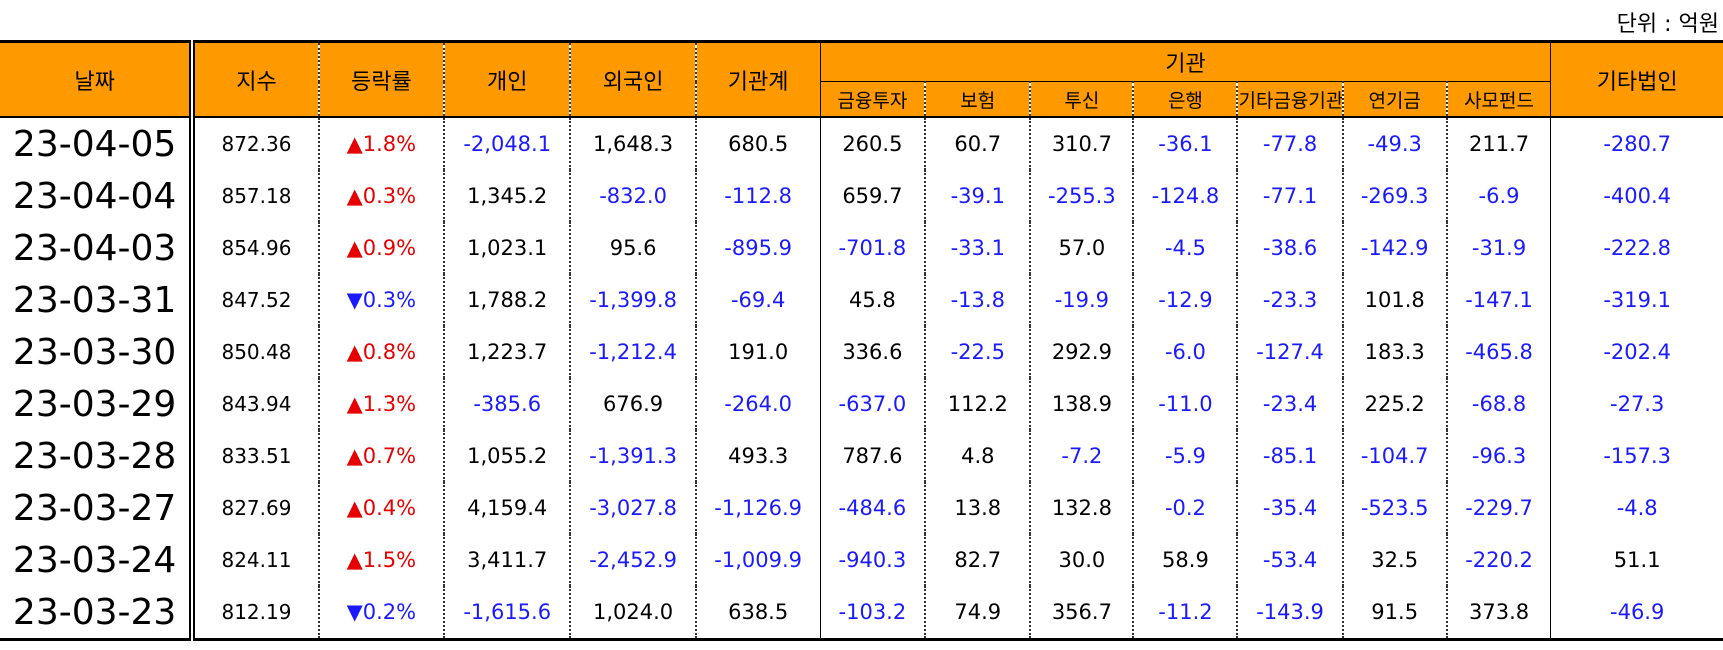 This screenshot has height=650, width=1723. What do you see at coordinates (1290, 196) in the screenshot?
I see `value-cell: -77.1` at bounding box center [1290, 196].